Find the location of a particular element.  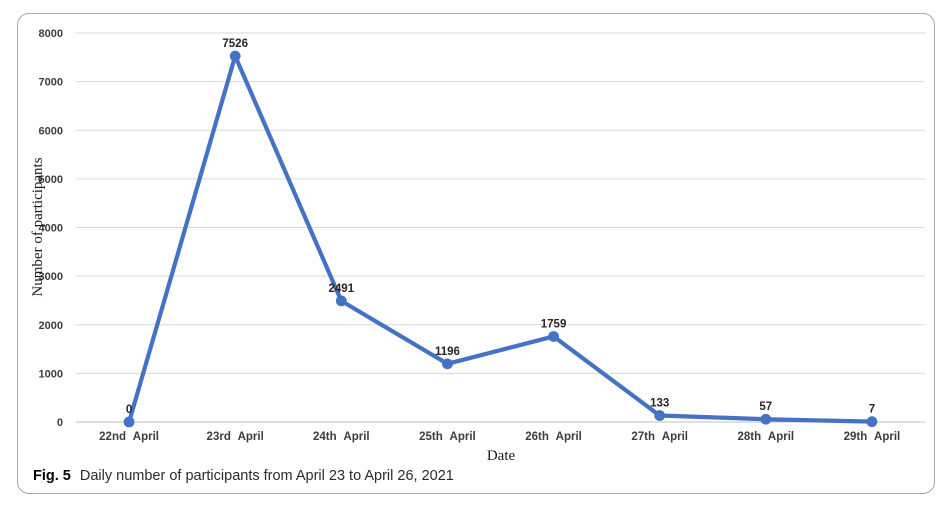

x-tick-label: 25th April is located at coordinates (447, 437).